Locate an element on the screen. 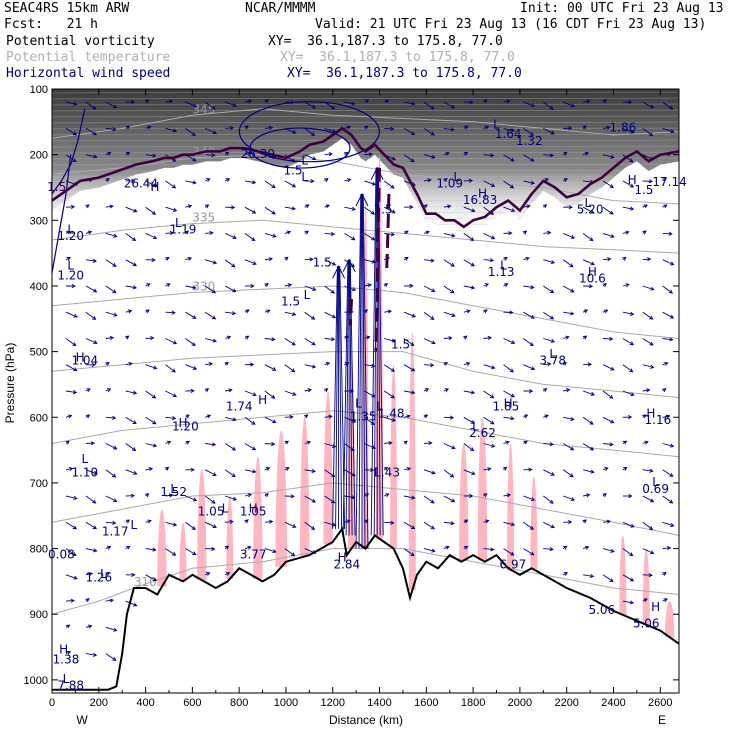  hl-marker-32: L is located at coordinates (304, 177).